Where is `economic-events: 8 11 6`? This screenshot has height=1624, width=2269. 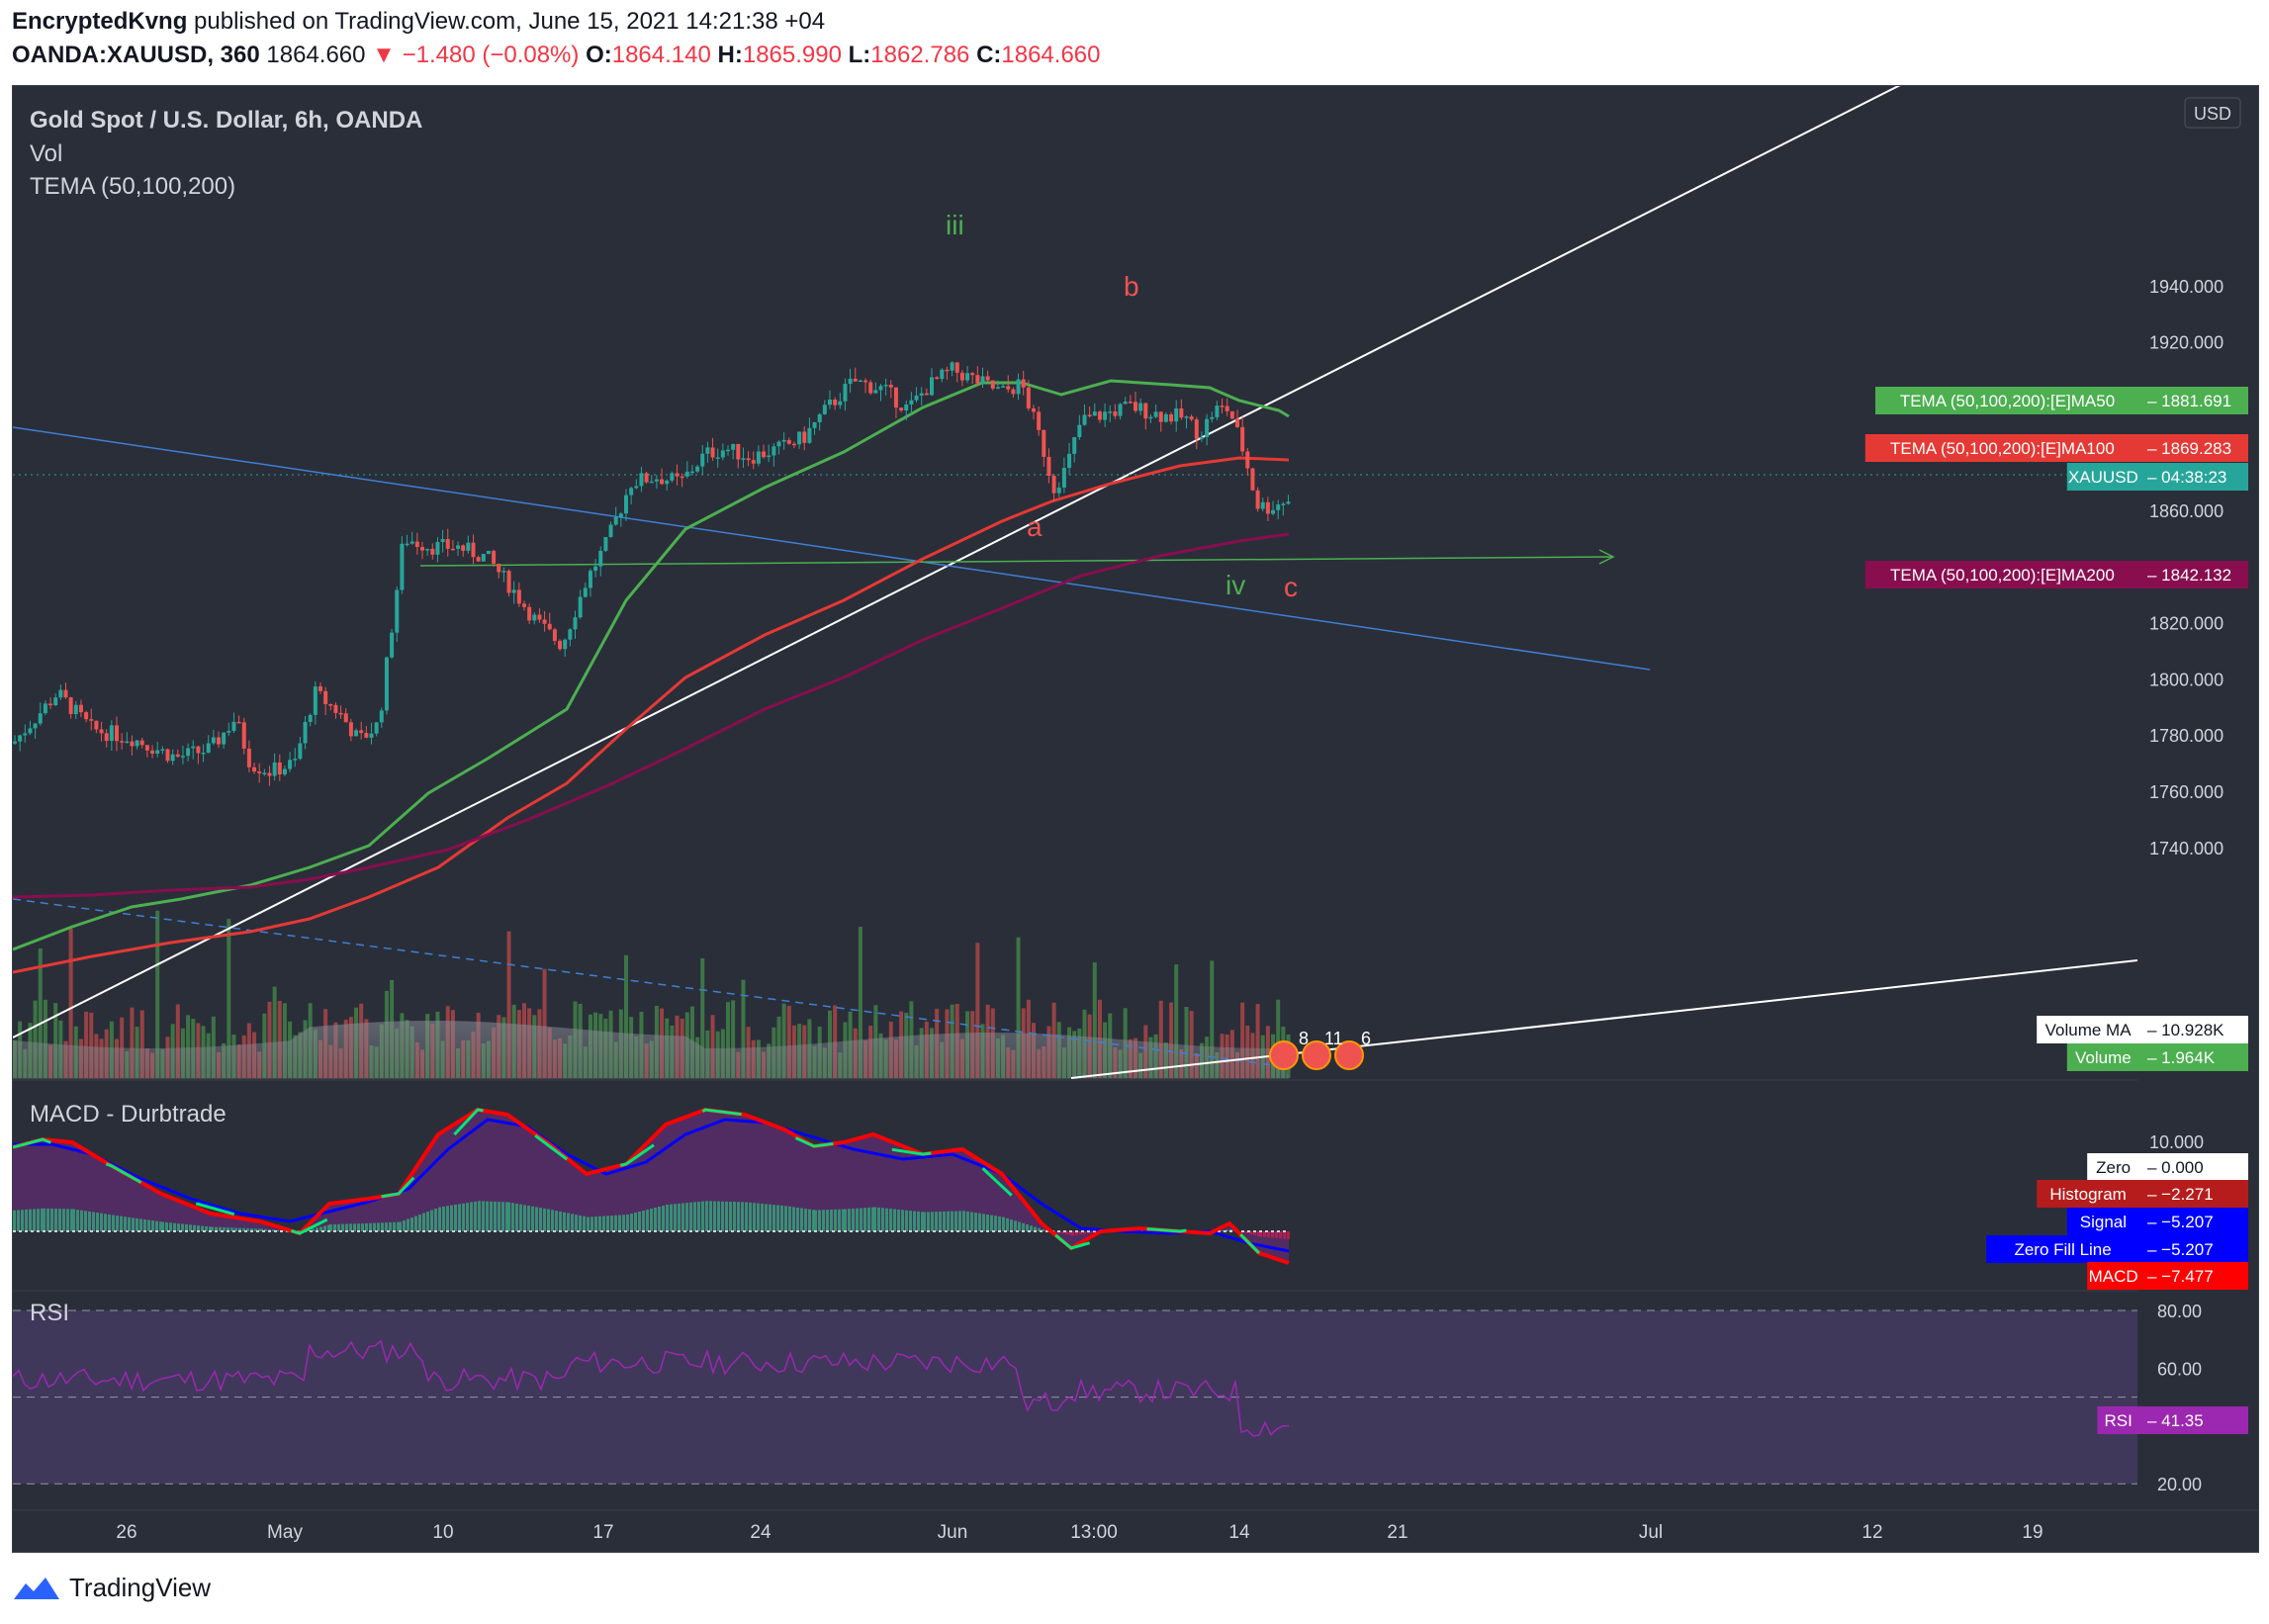
economic-events: 8 11 6 is located at coordinates (1320, 1049).